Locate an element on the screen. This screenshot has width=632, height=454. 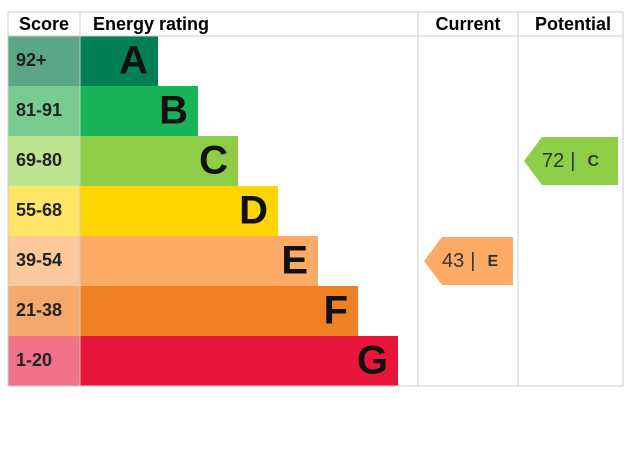
score-label: 81-91 is located at coordinates (39, 110).